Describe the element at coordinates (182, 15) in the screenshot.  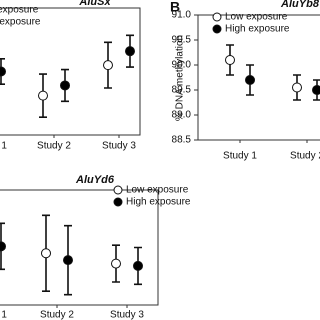
I see `y-tick-label: 91.0` at that location.